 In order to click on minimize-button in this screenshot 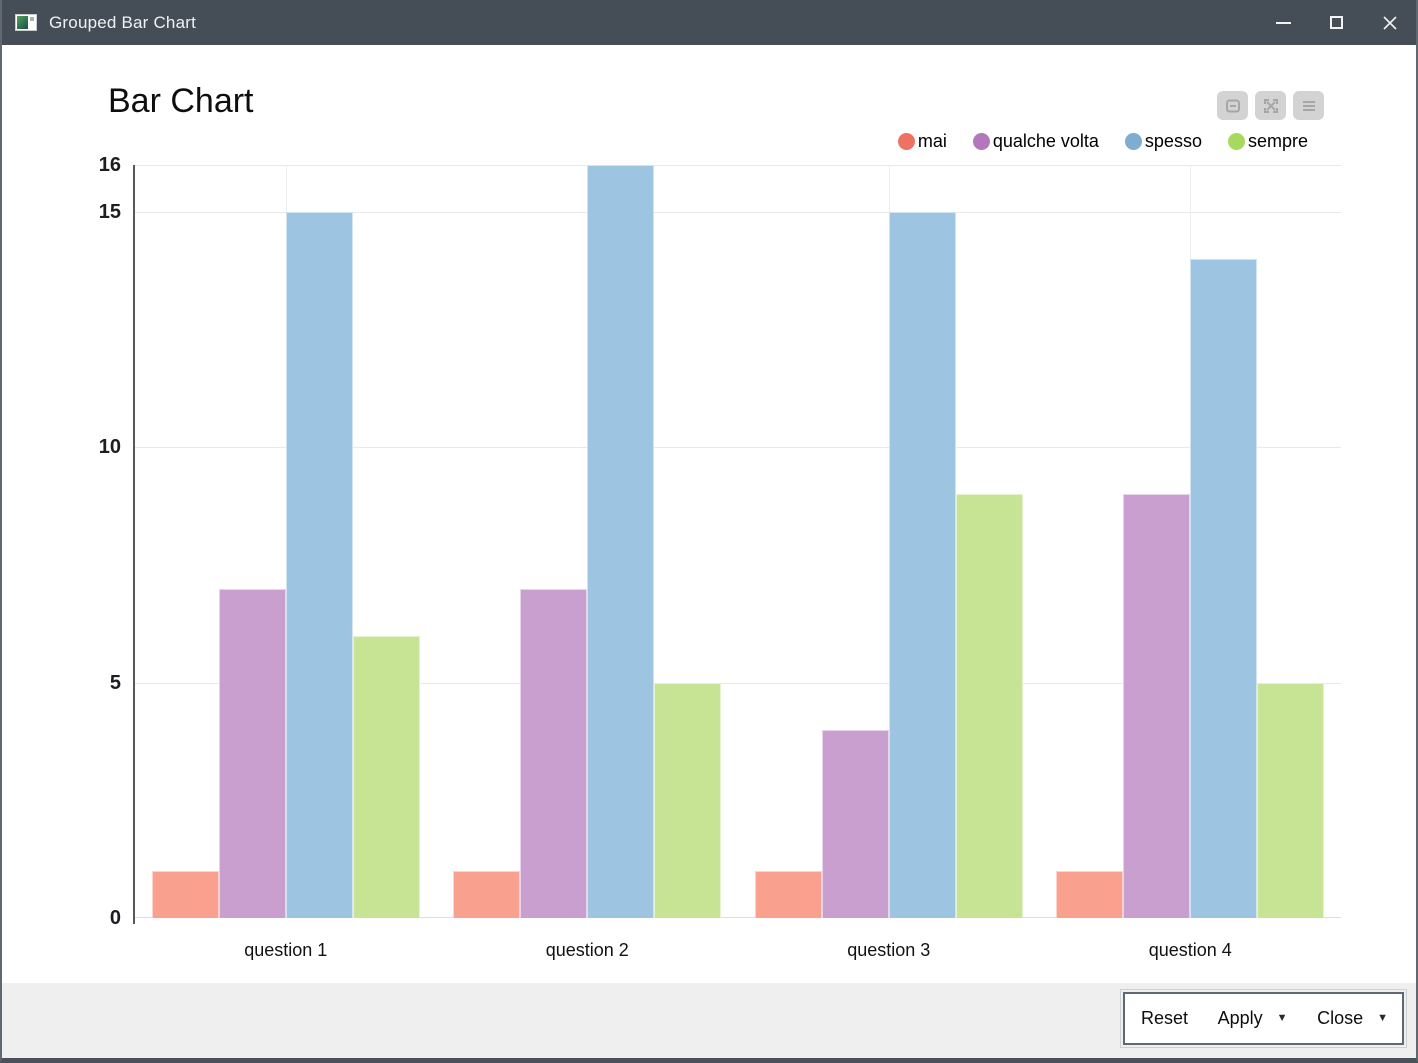, I will do `click(1283, 22)`.